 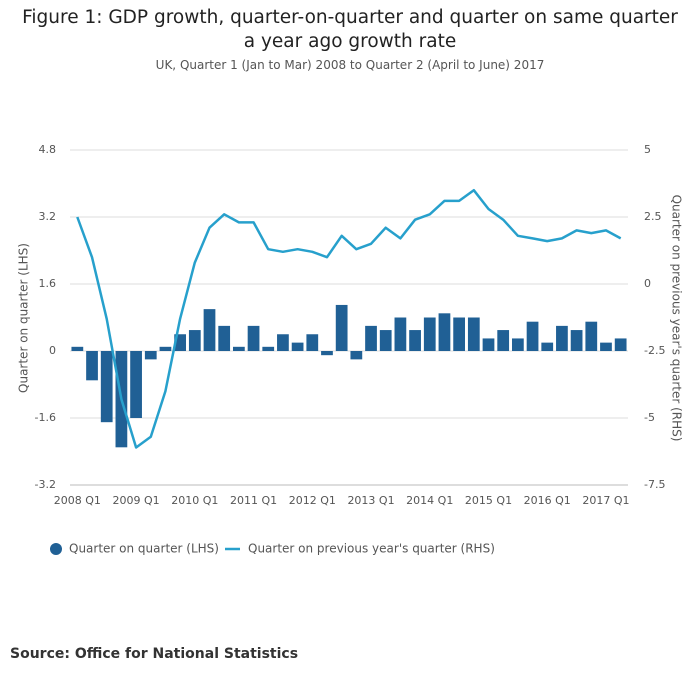 What do you see at coordinates (647, 149) in the screenshot?
I see `y2-tick-label: 5` at bounding box center [647, 149].